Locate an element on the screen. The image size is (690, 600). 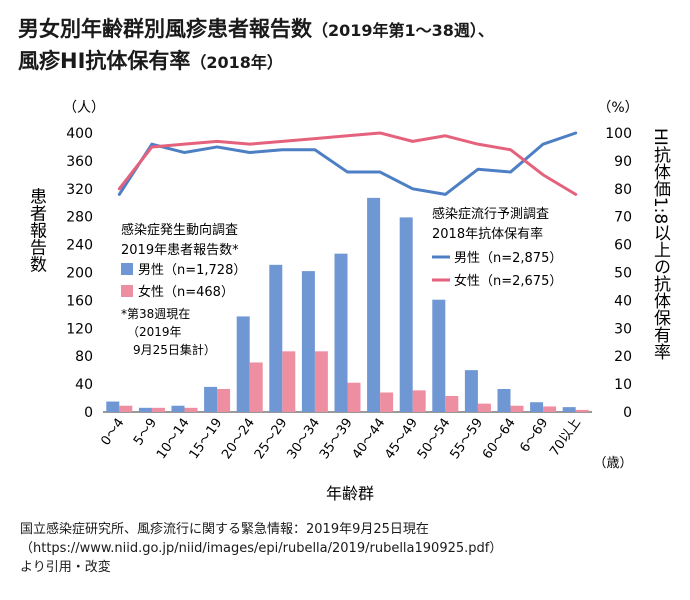
y-tick-label: 360 is located at coordinates (79, 162).